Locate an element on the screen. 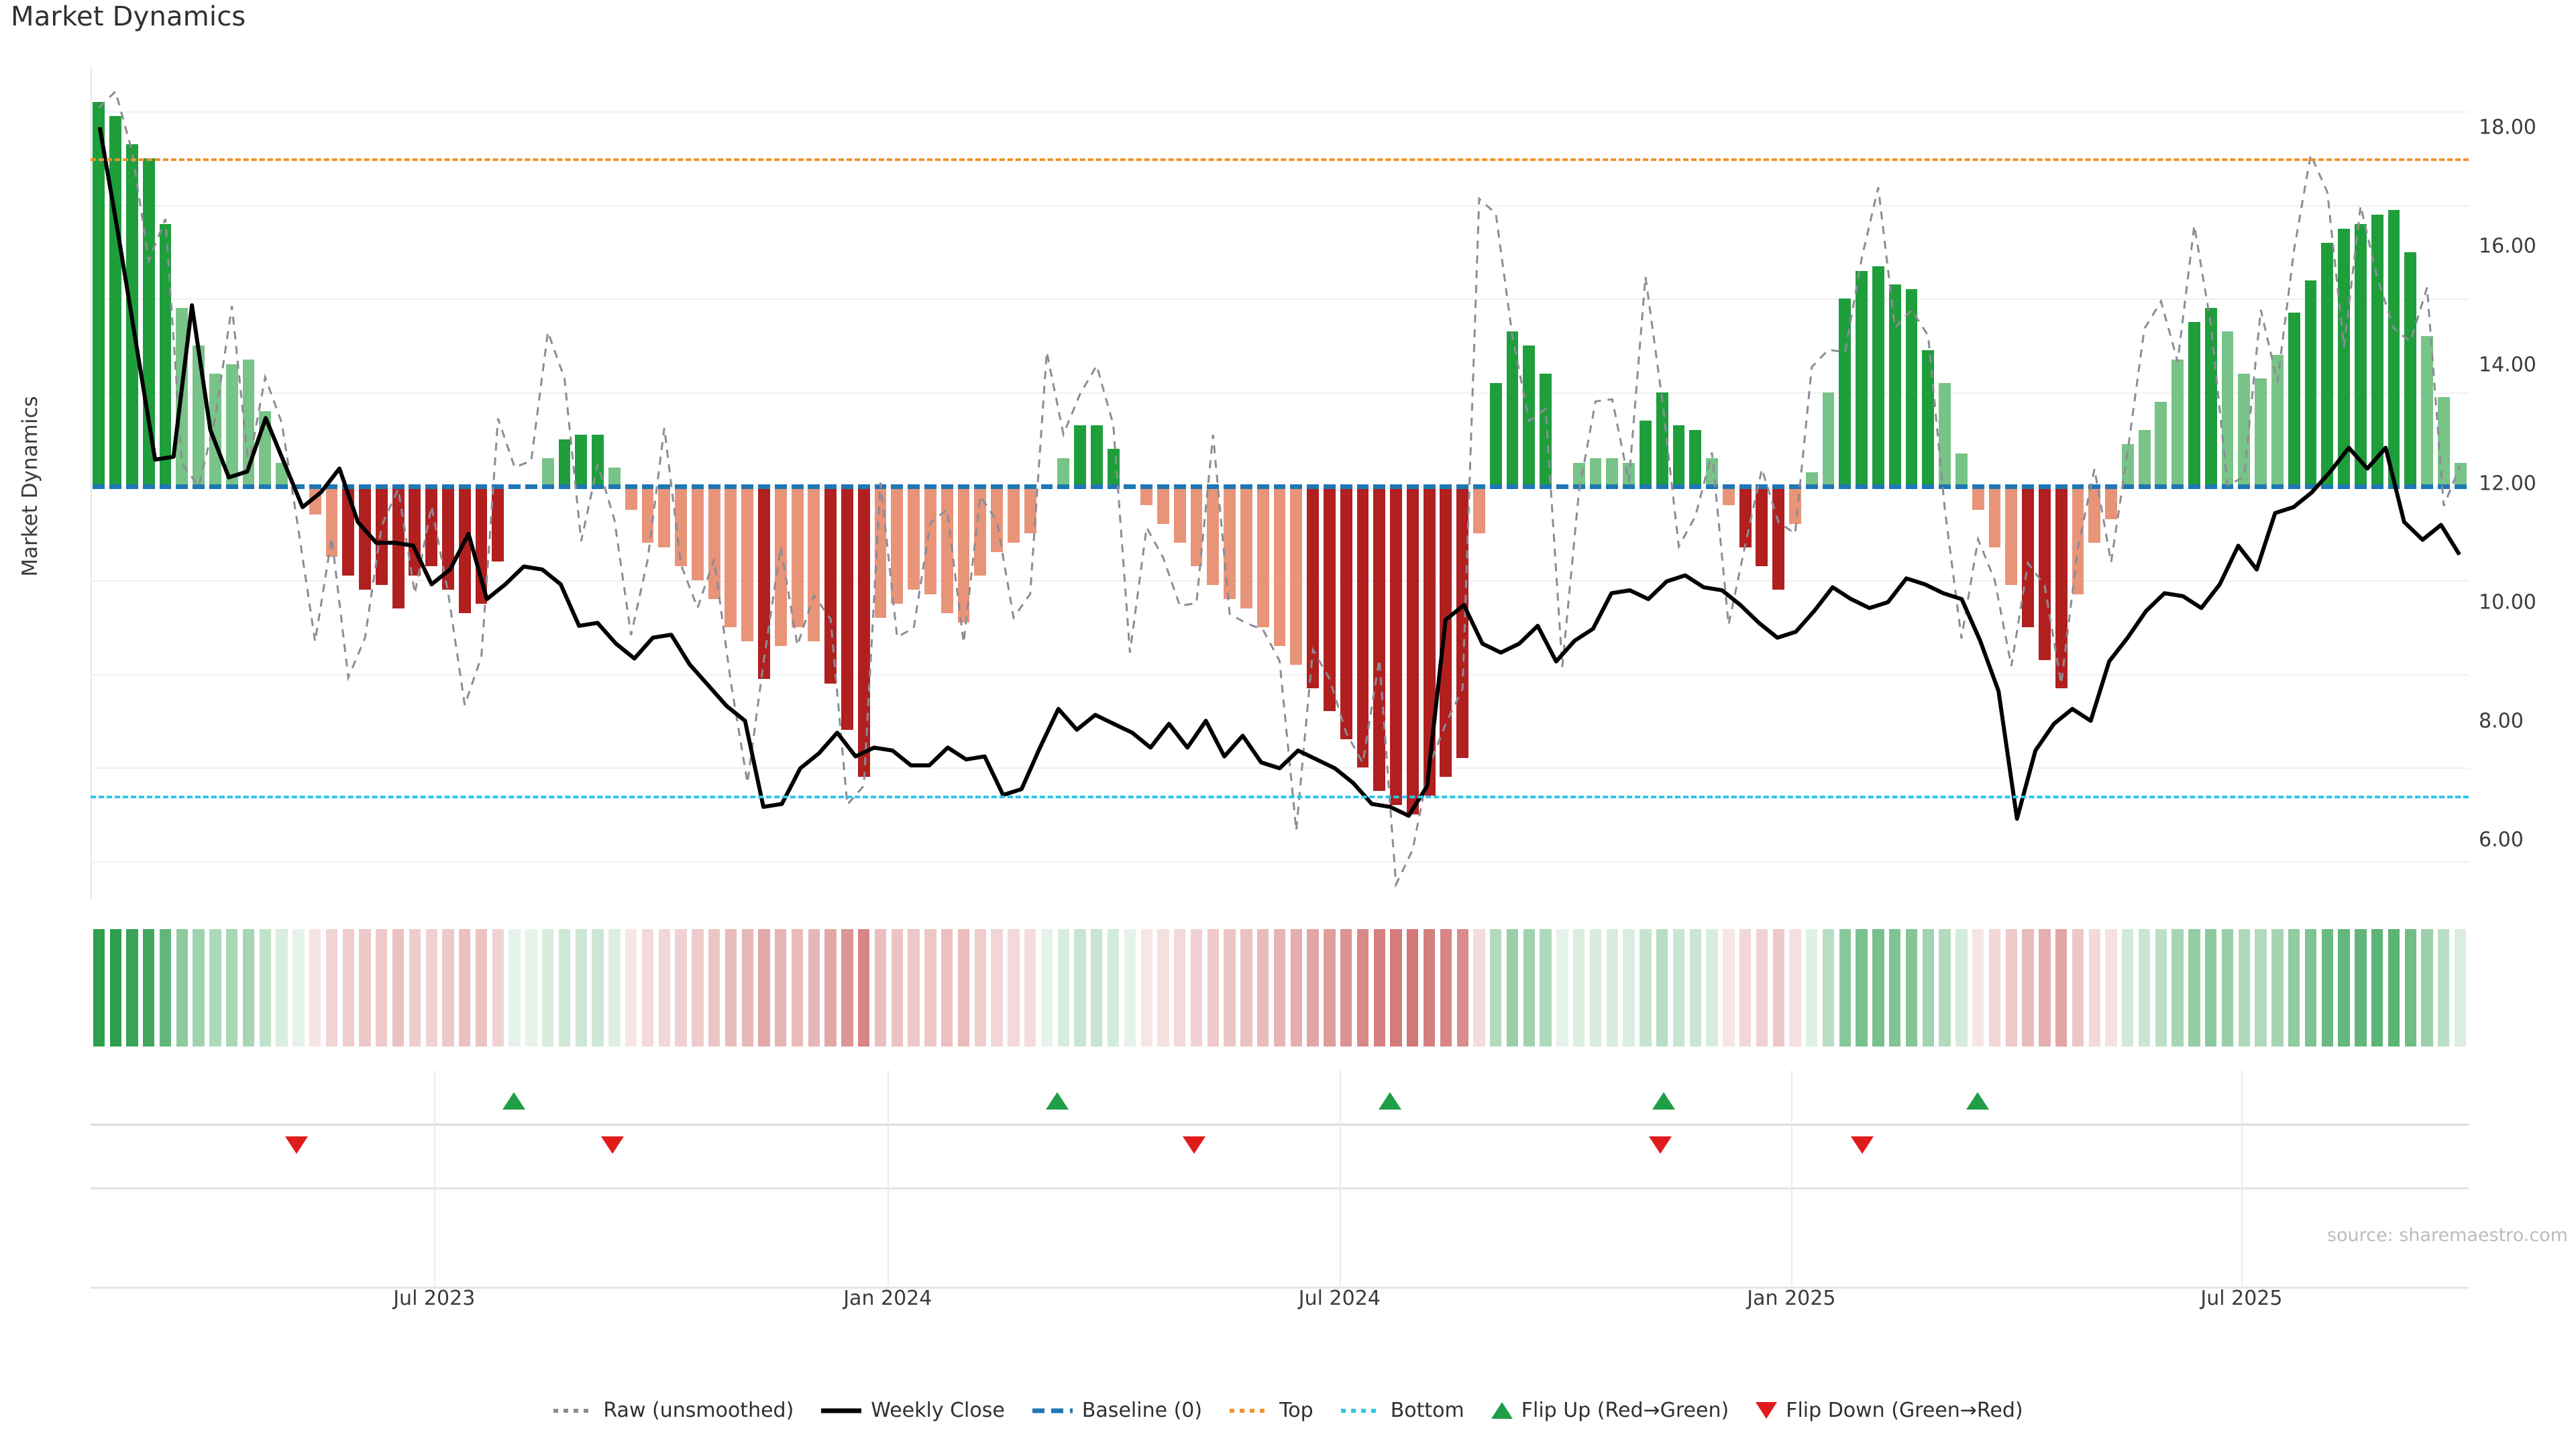 Image resolution: width=2576 pixels, height=1449 pixels. legend-item: Baseline (0) is located at coordinates (1117, 1410).